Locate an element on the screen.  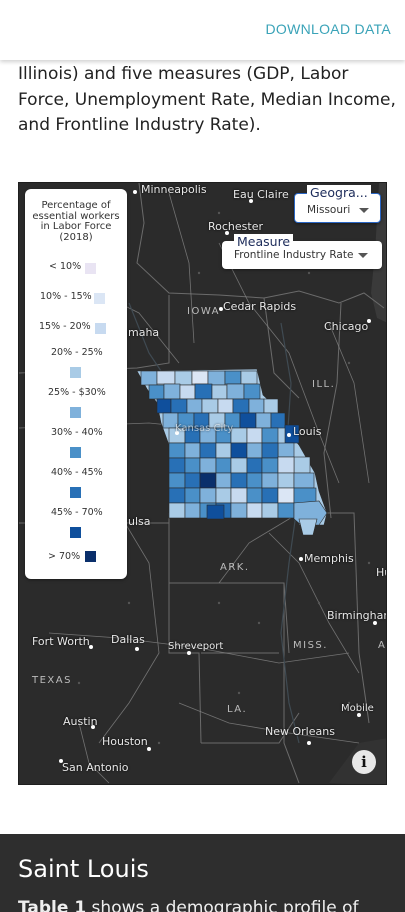
legend-item-label: 25% - $30% is located at coordinates (77, 392).